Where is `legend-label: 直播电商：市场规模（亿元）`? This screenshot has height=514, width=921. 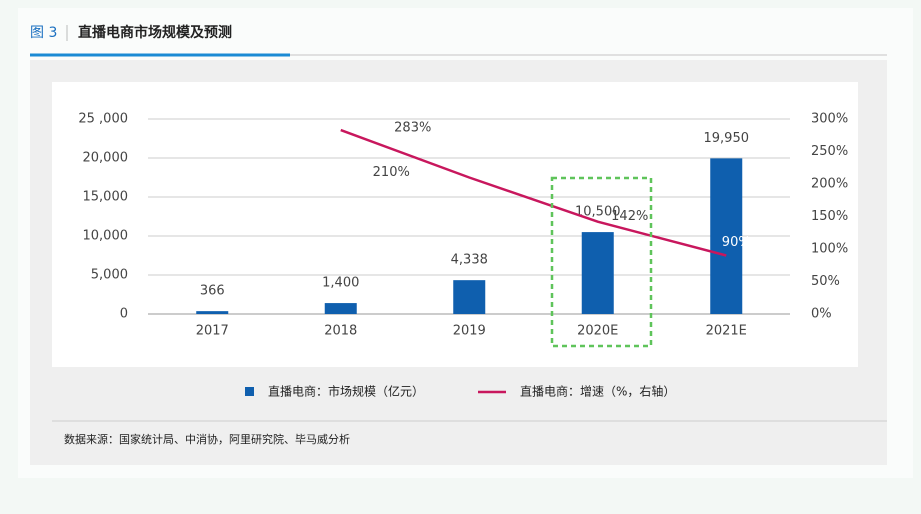 legend-label: 直播电商：市场规模（亿元） is located at coordinates (346, 391).